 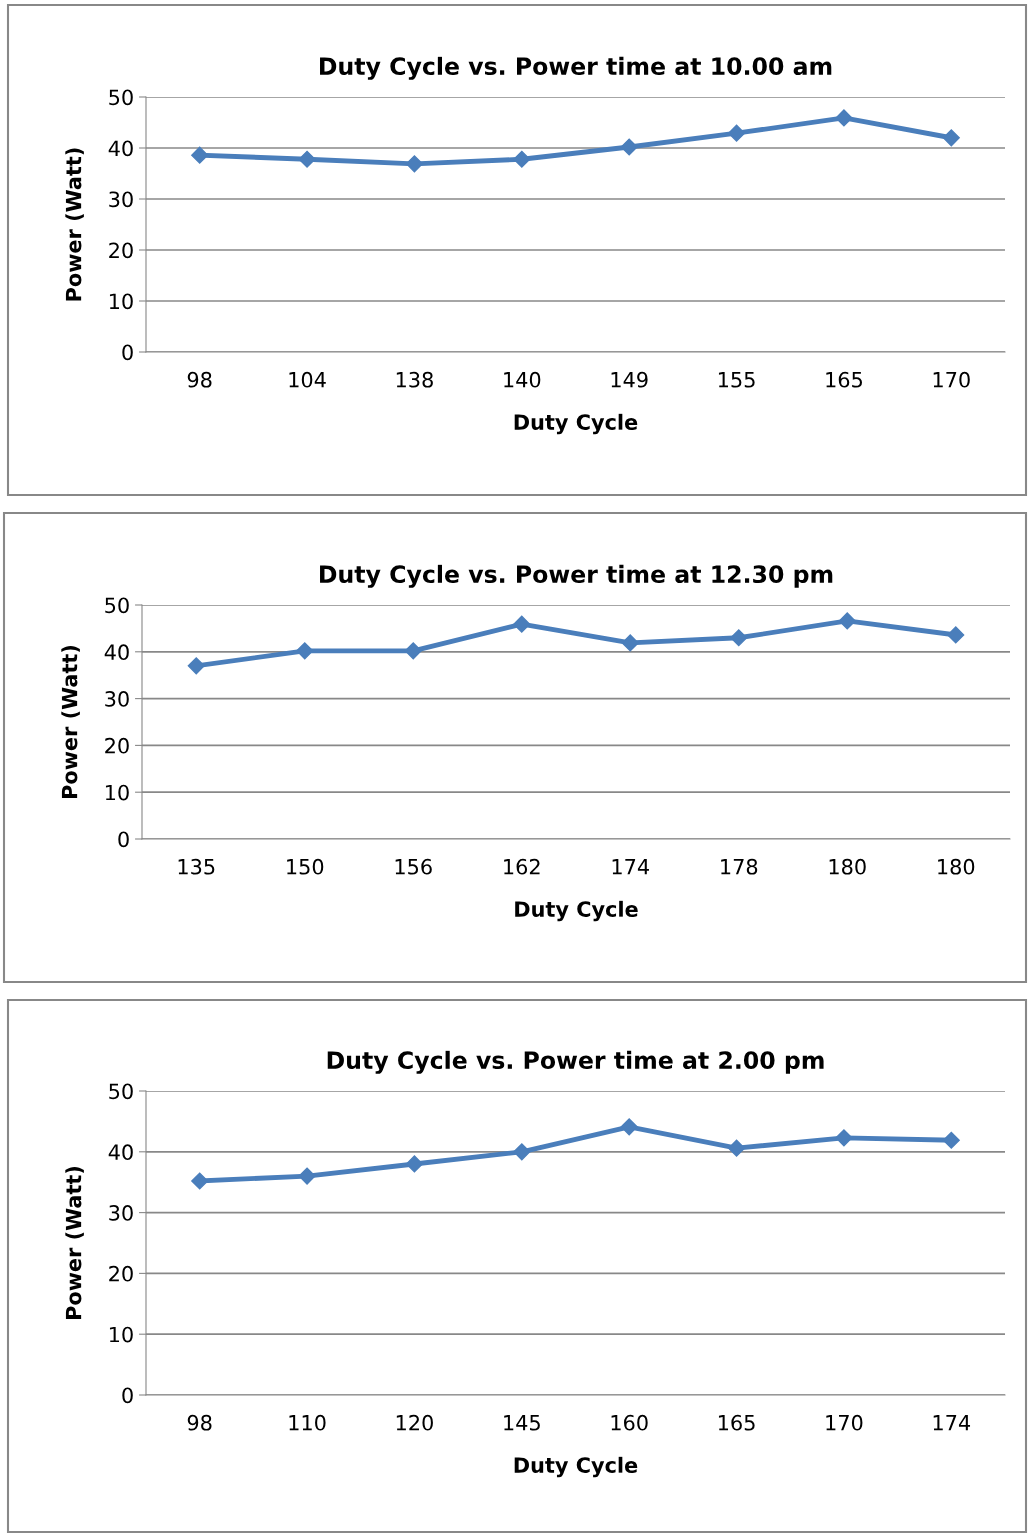 I want to click on x-tick-label: 156, so click(x=413, y=866).